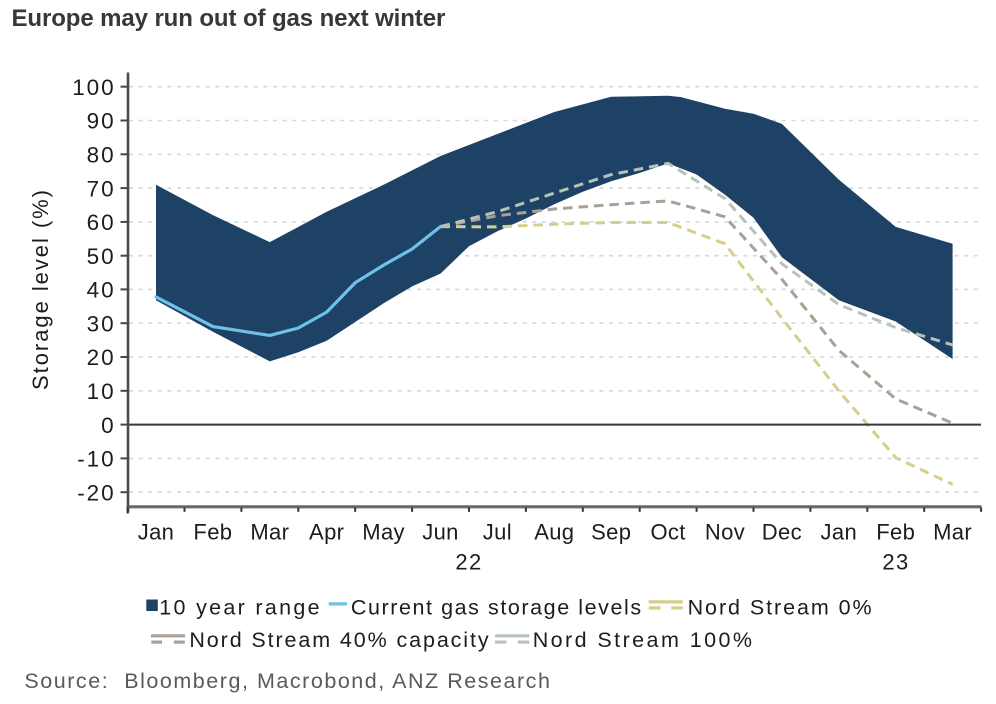 The height and width of the screenshot is (704, 996). Describe the element at coordinates (782, 532) in the screenshot. I see `svg-text: Dec` at that location.